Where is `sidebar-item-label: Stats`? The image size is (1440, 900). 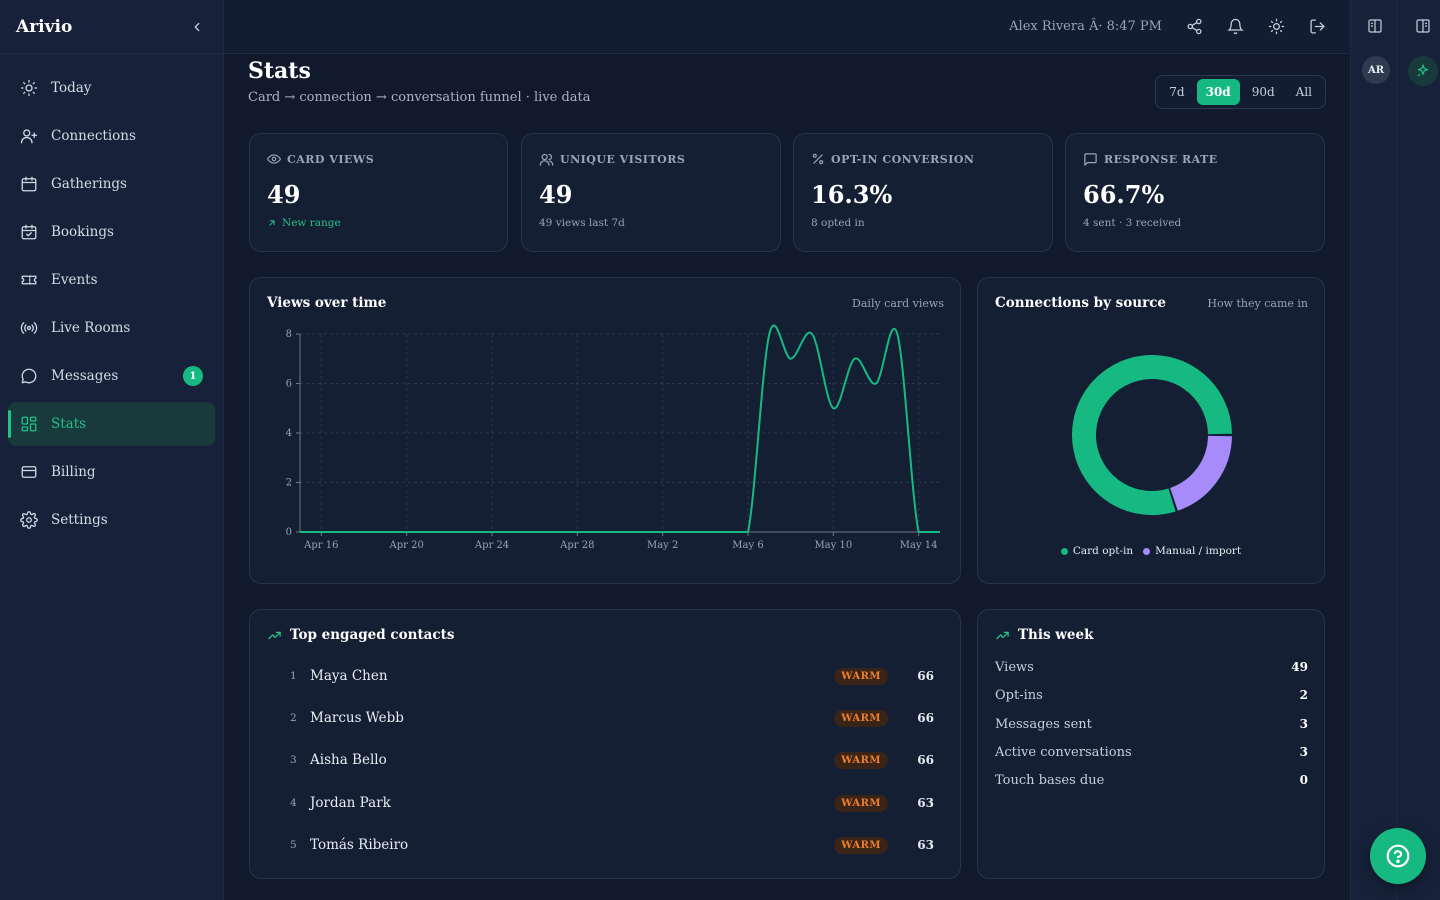
sidebar-item-label: Stats is located at coordinates (69, 424).